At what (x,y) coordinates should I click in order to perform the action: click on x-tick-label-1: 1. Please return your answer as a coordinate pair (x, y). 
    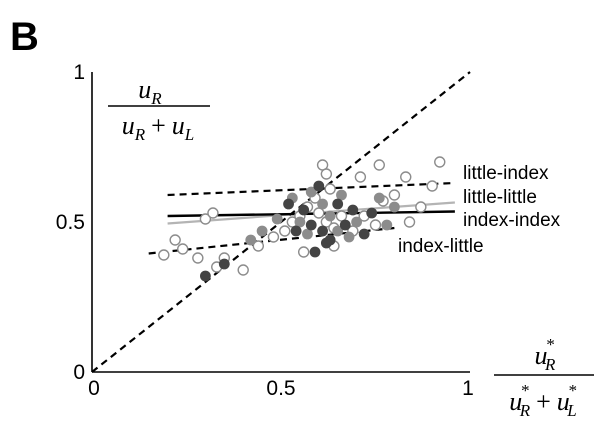
    Looking at the image, I should click on (468, 388).